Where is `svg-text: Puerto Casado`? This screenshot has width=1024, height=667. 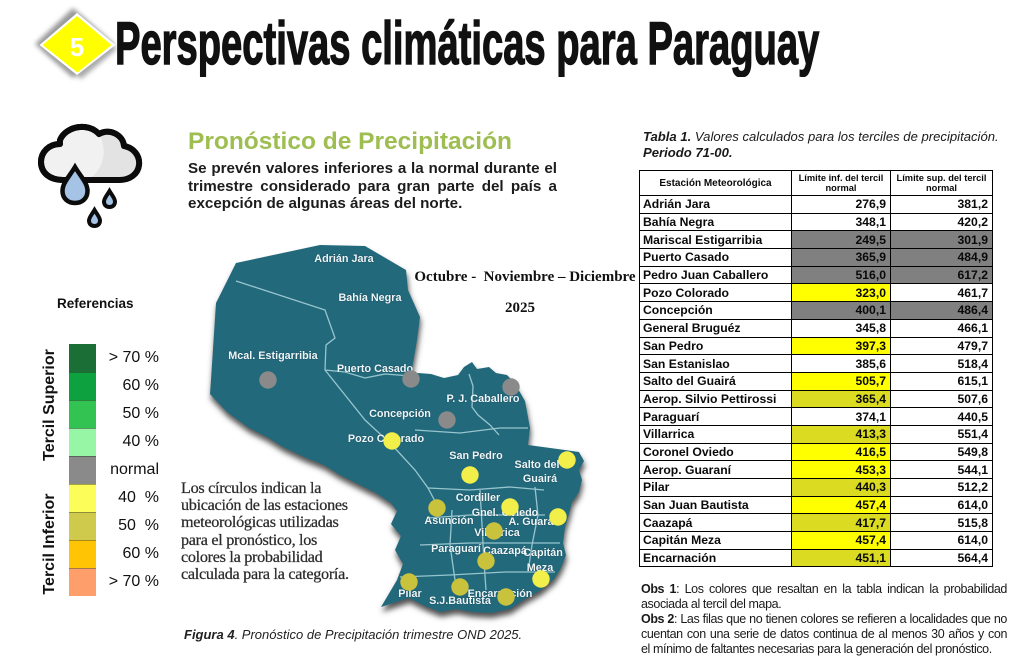 svg-text: Puerto Casado is located at coordinates (375, 369).